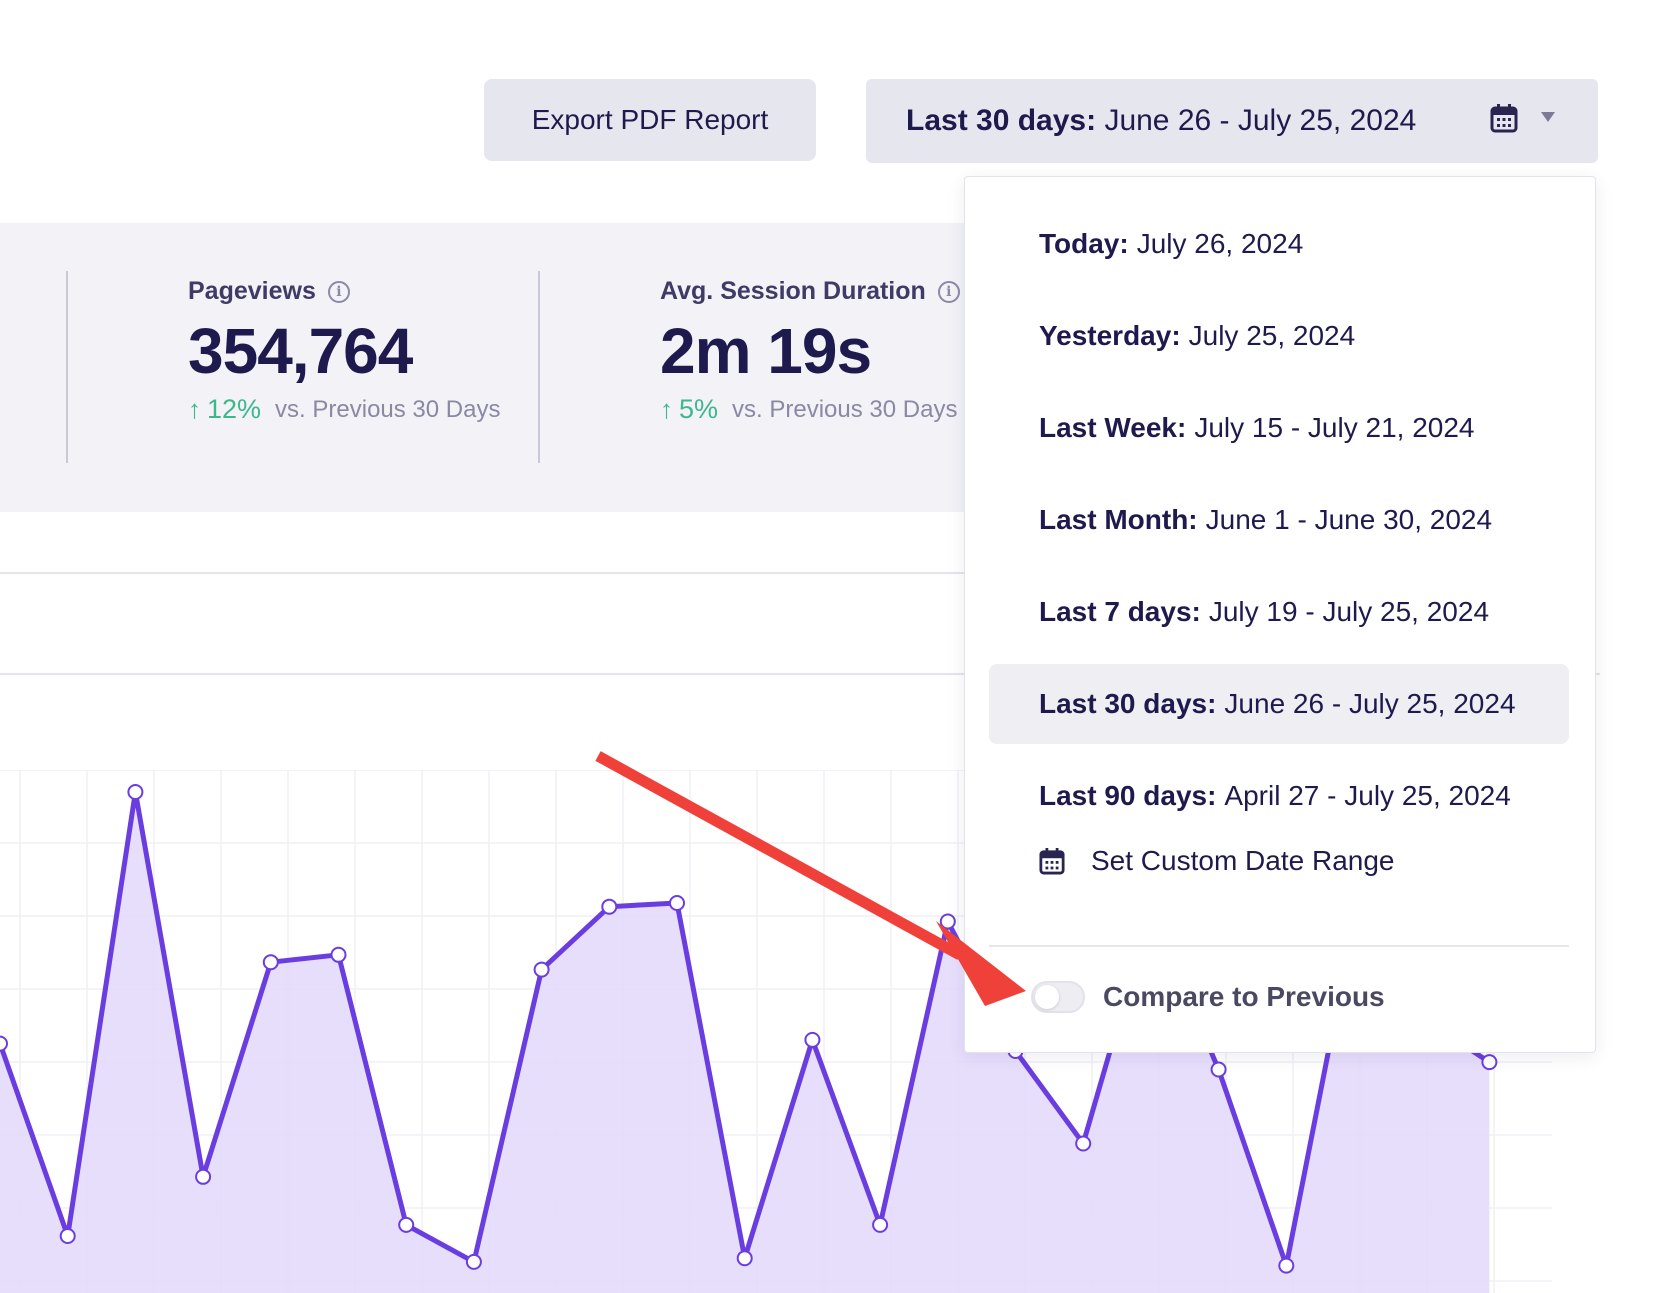  Describe the element at coordinates (1243, 860) in the screenshot. I see `custom-date-range-label: Set Custom Date Range` at that location.